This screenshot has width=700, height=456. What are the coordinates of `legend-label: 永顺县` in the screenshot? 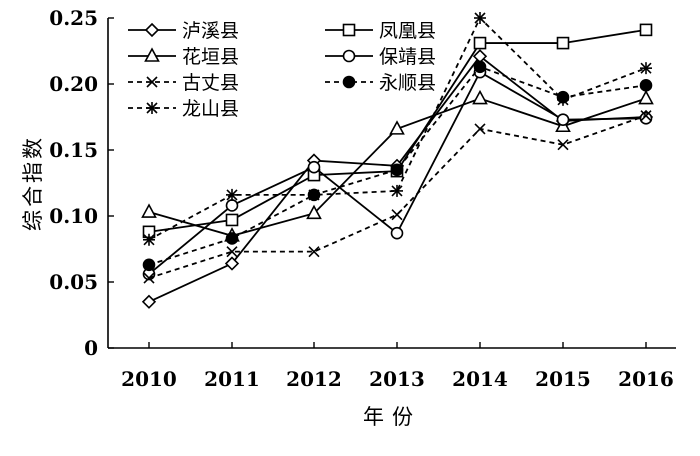 It's located at (407, 83).